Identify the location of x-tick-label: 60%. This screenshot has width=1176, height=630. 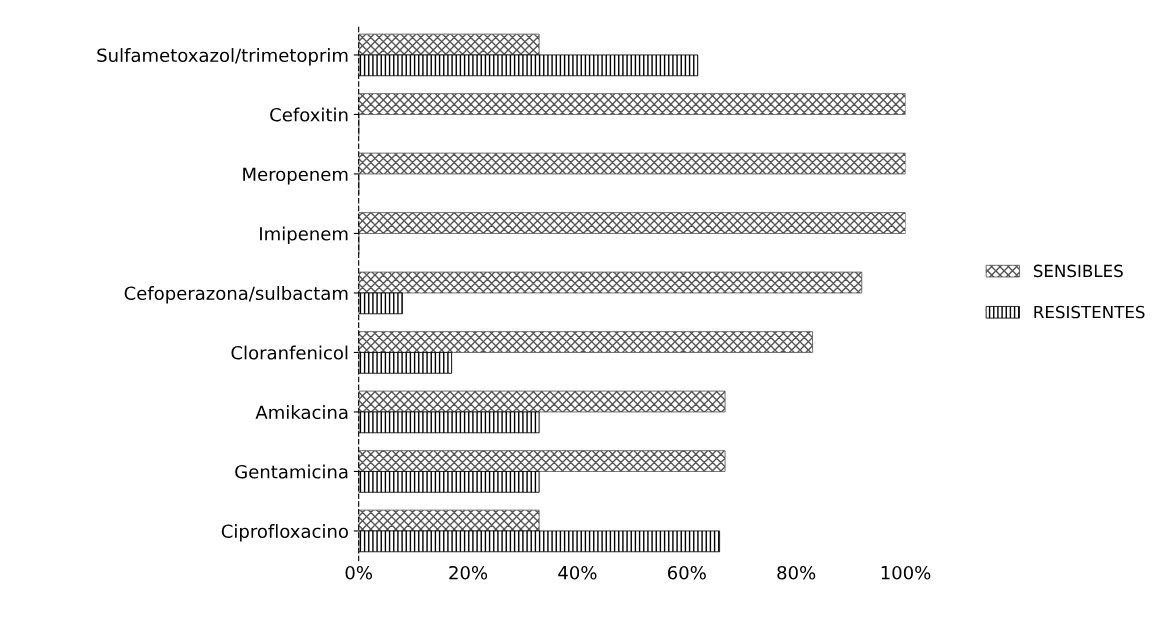
(686, 572).